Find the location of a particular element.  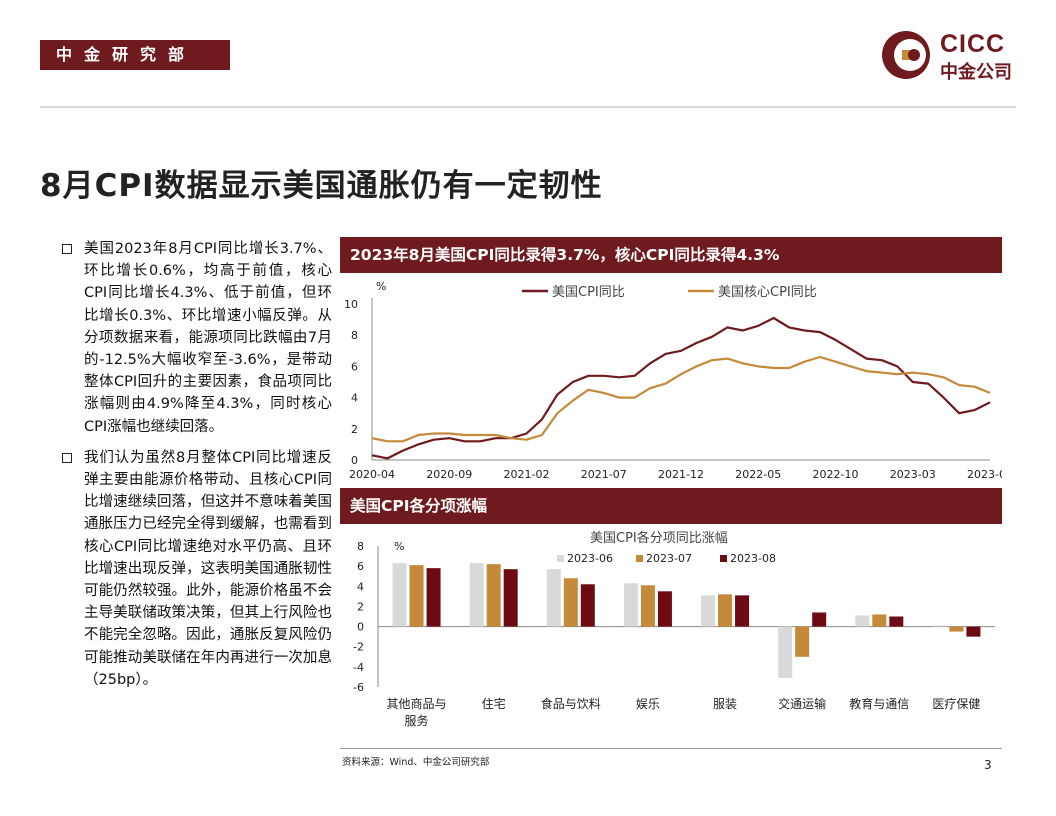

legend-label: 2023-06 is located at coordinates (590, 558).